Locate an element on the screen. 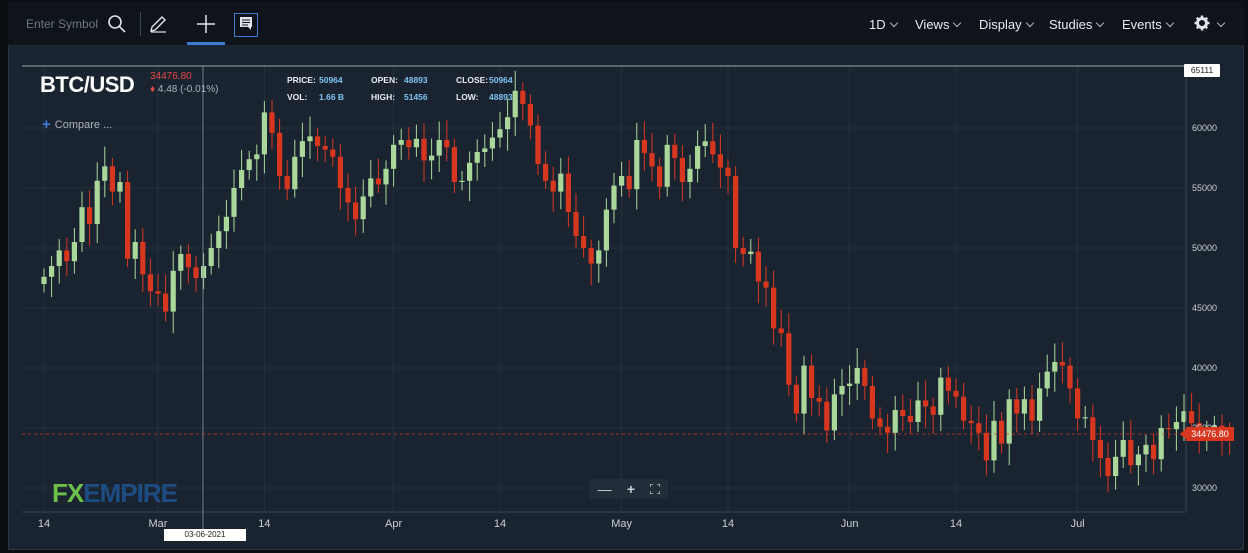 This screenshot has width=1248, height=553. studies-label: Studies is located at coordinates (1071, 24).